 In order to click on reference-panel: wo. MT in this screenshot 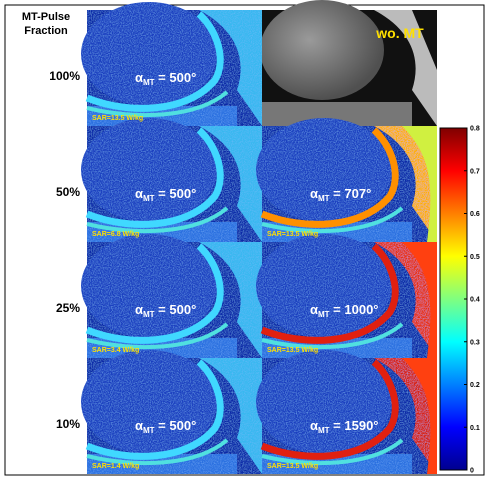, I will do `click(348, 63)`.